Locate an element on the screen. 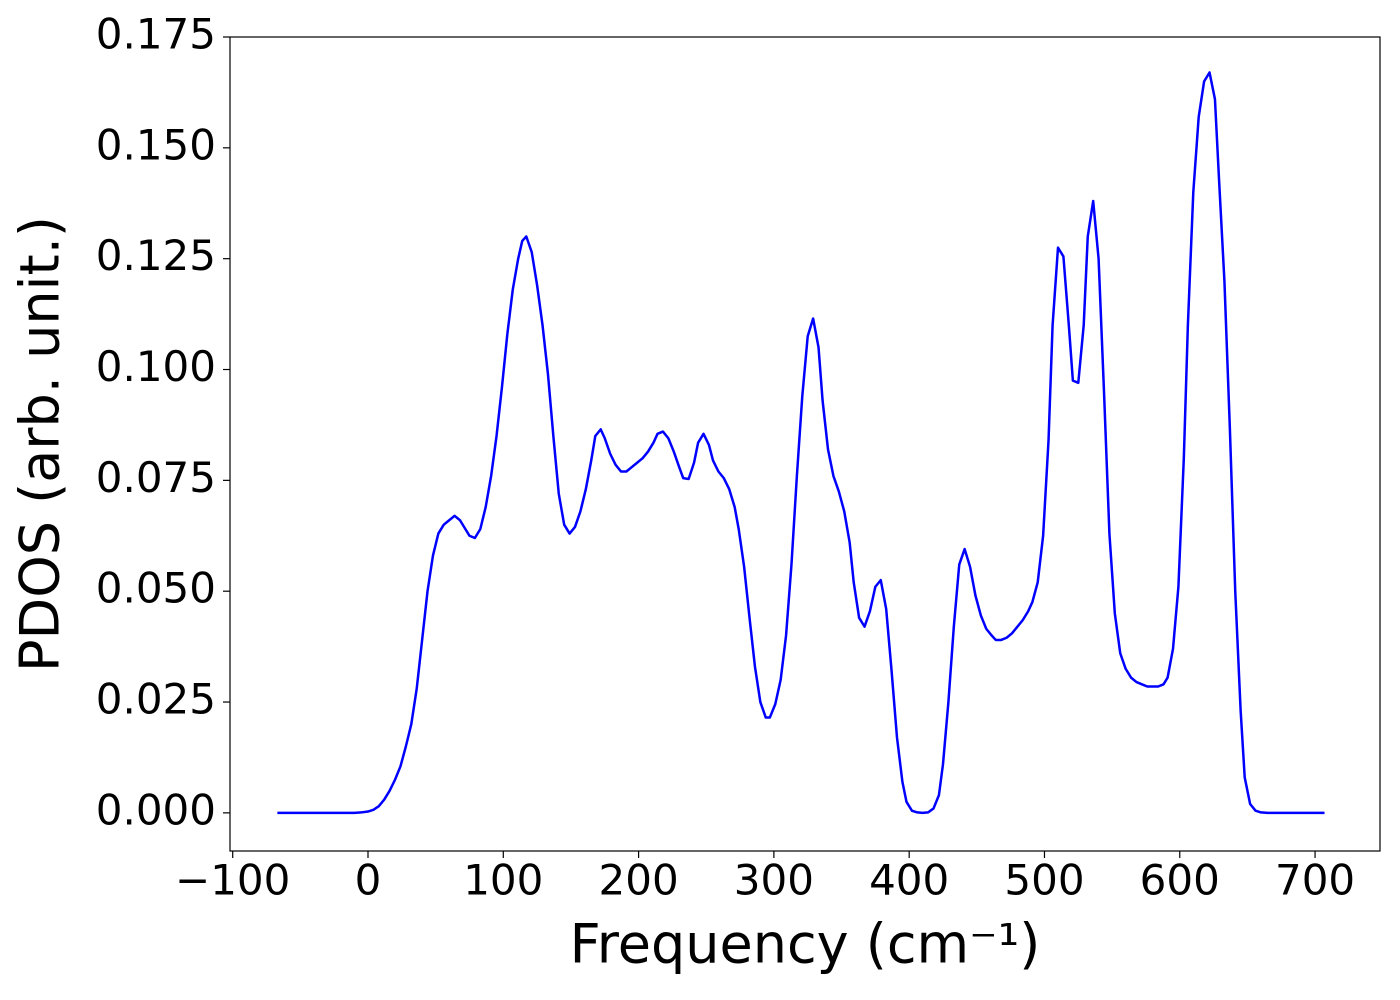 The width and height of the screenshot is (1400, 1000). x-tick-label: 600 is located at coordinates (1180, 880).